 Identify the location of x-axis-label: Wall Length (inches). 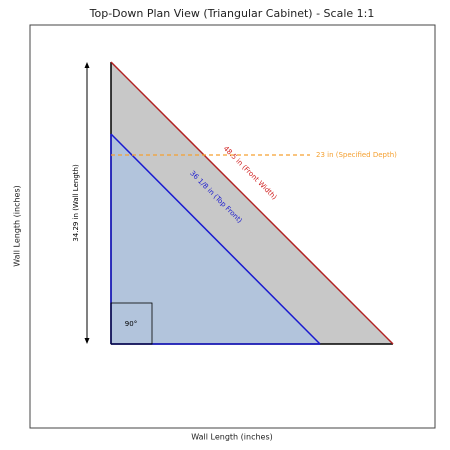
(232, 437).